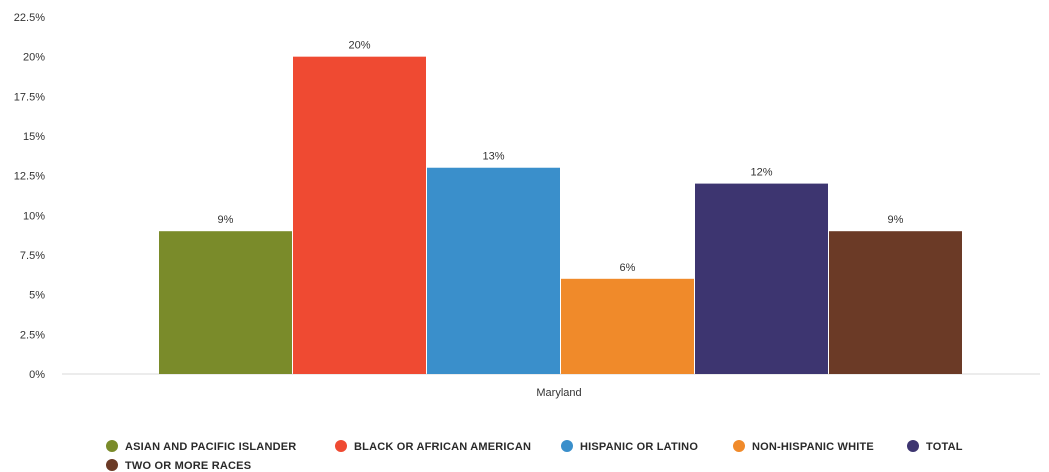  What do you see at coordinates (32, 335) in the screenshot?
I see `y-tick-label: 2.5%` at bounding box center [32, 335].